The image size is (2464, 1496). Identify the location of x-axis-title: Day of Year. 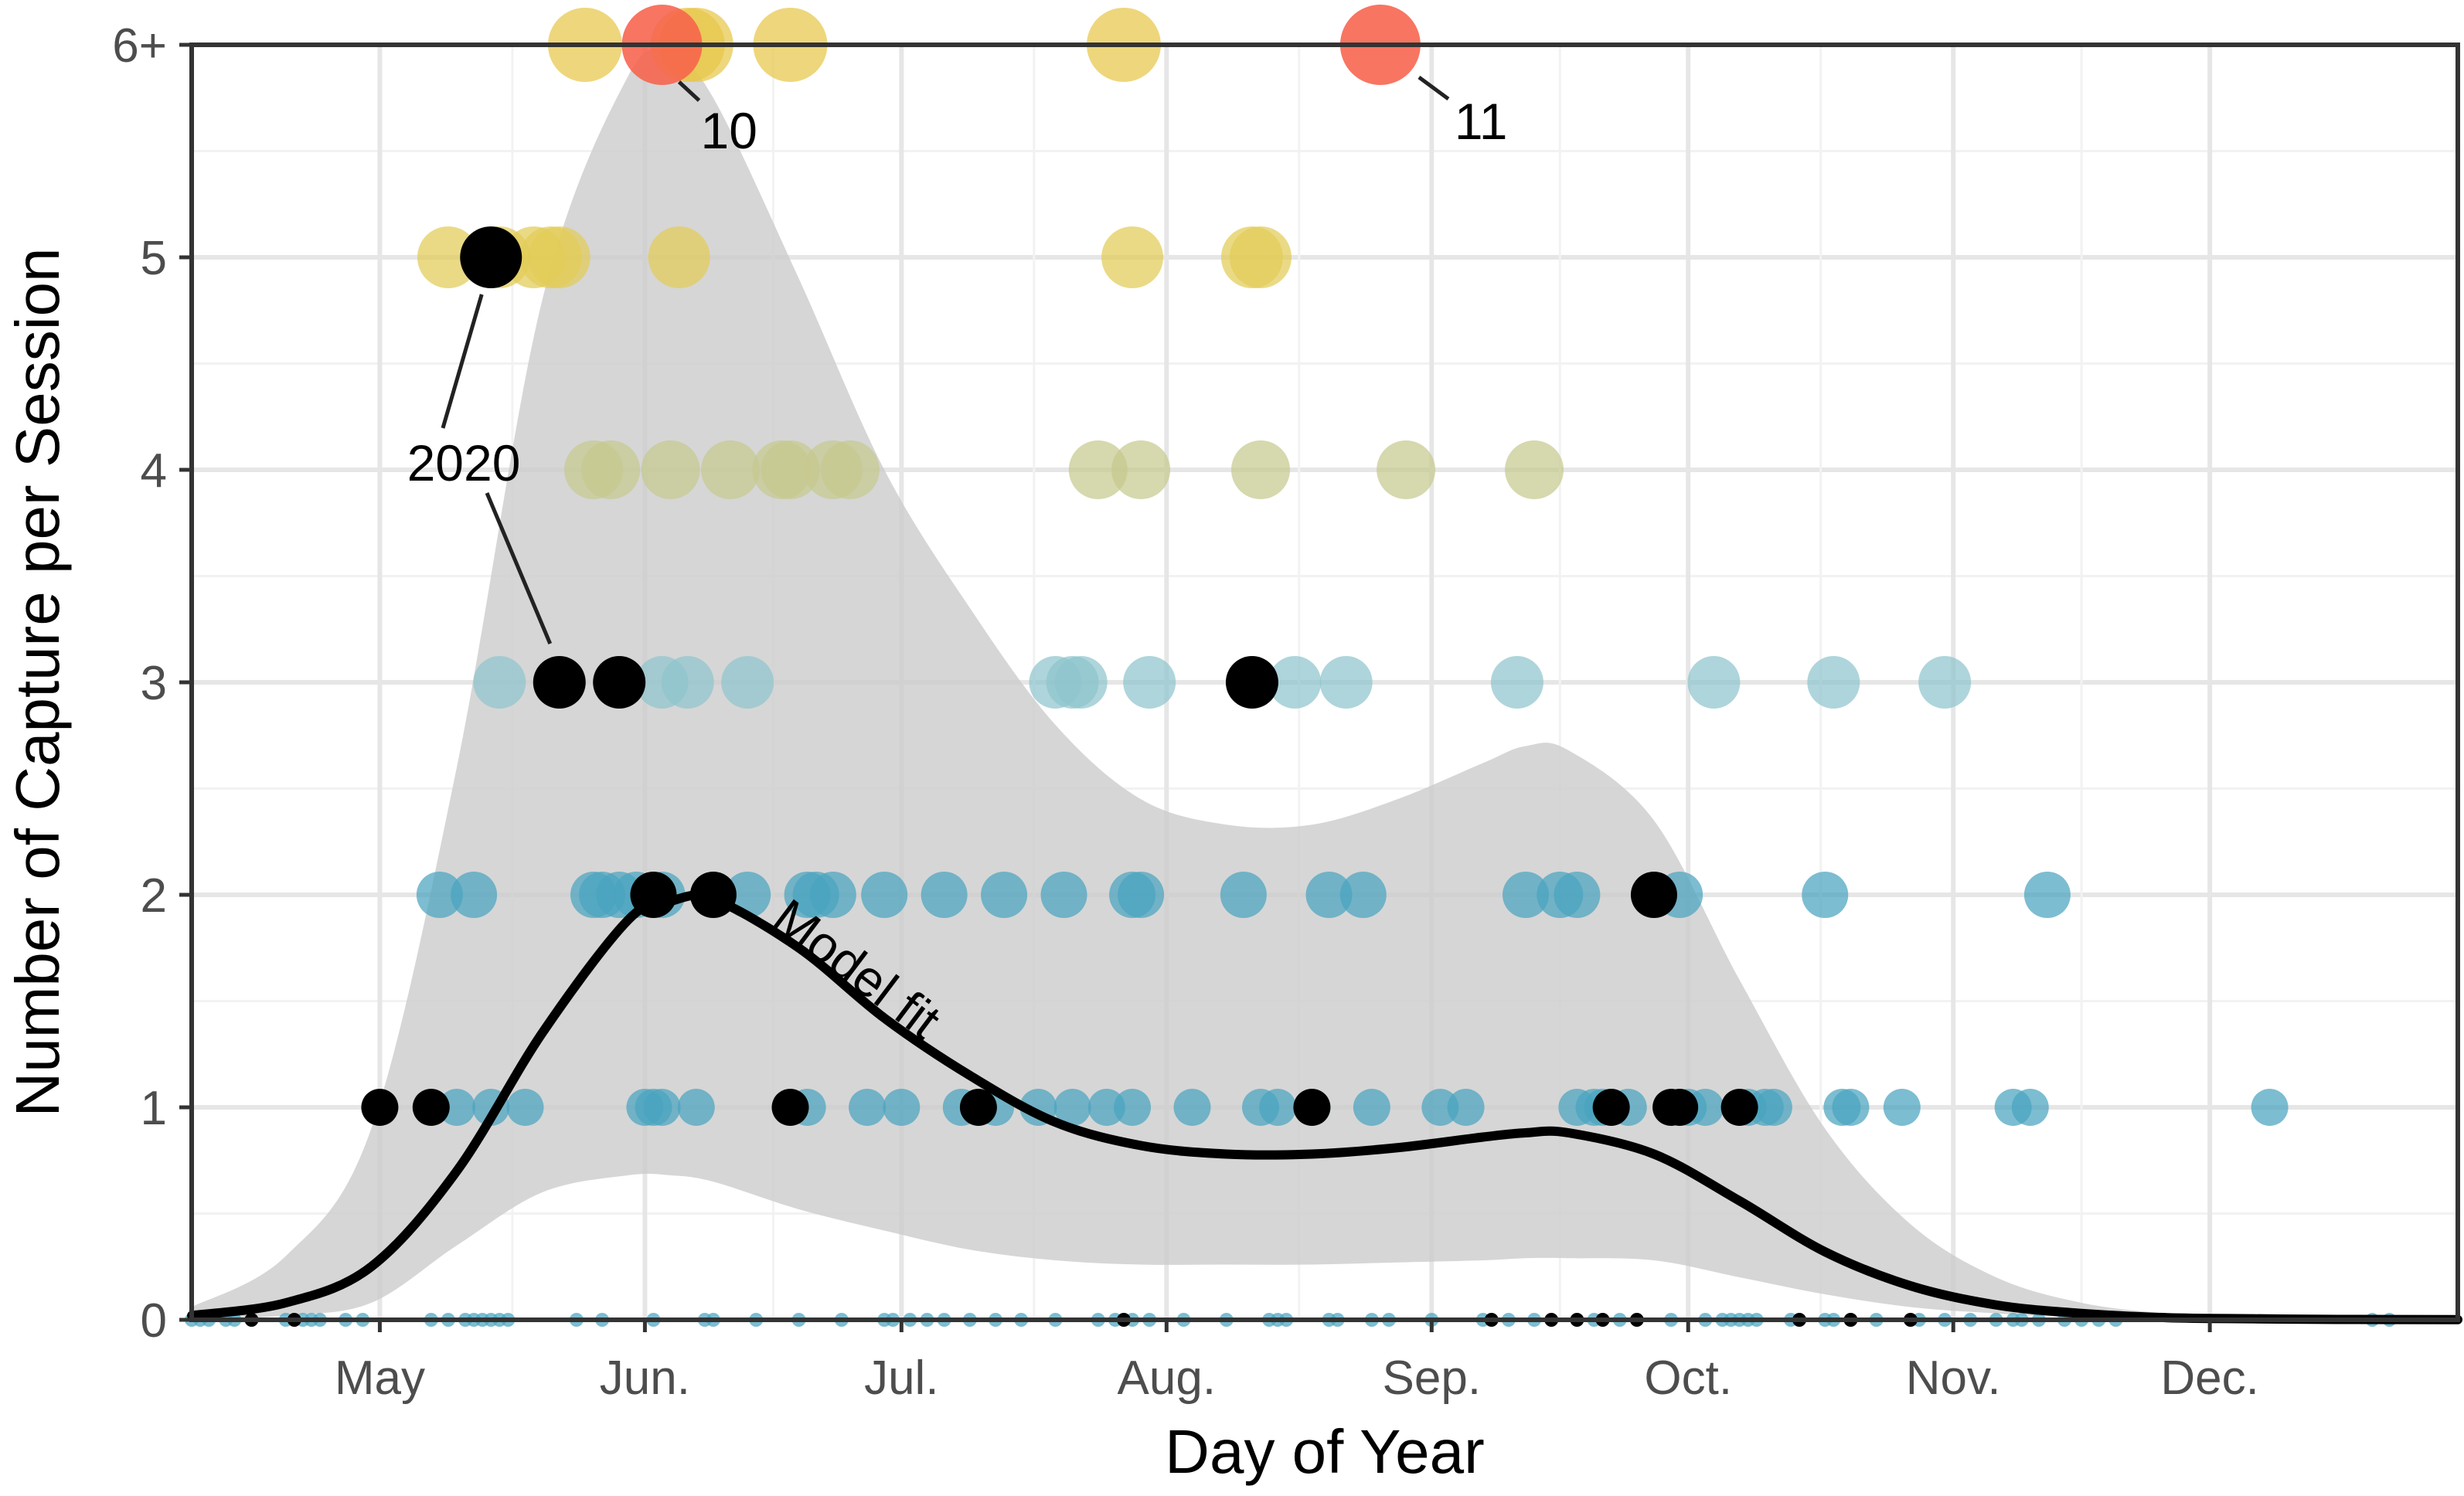
(1325, 1451).